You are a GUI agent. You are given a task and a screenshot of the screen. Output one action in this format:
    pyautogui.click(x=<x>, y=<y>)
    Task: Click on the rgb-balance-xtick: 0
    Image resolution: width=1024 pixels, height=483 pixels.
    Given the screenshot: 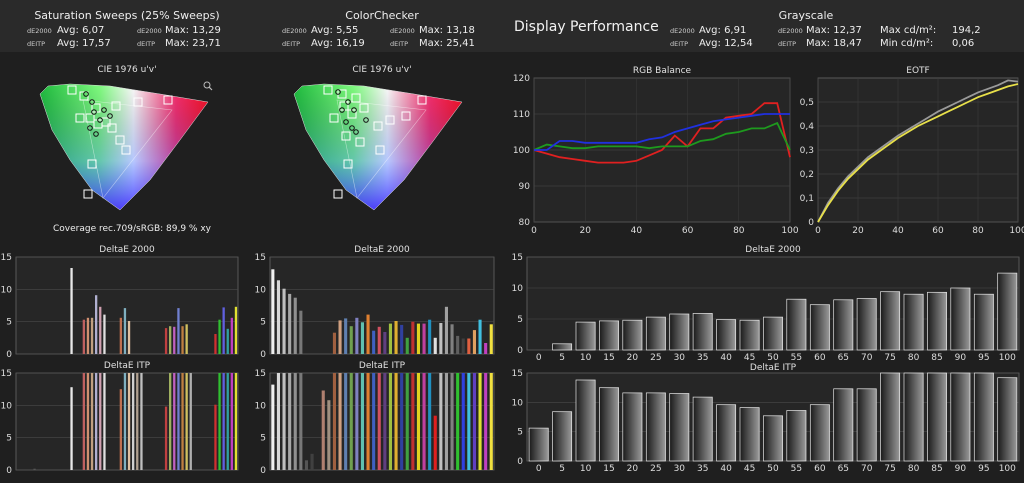 What is the action you would take?
    pyautogui.click(x=534, y=231)
    